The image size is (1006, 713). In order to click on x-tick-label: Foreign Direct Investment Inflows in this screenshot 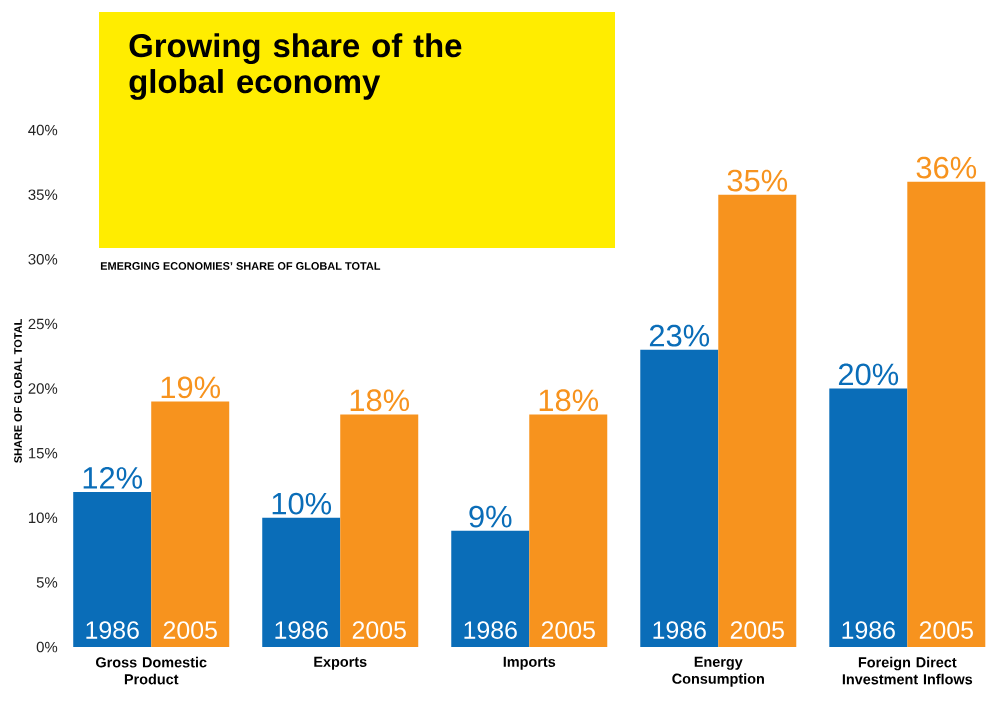, I will do `click(907, 670)`.